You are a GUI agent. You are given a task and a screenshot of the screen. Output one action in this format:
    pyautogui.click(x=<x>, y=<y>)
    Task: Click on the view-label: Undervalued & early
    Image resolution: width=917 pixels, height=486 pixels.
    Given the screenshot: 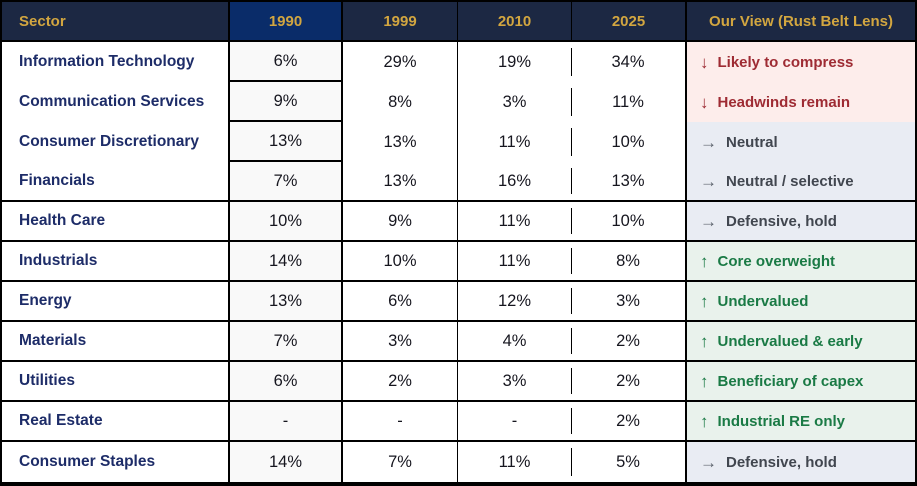 What is the action you would take?
    pyautogui.click(x=790, y=341)
    